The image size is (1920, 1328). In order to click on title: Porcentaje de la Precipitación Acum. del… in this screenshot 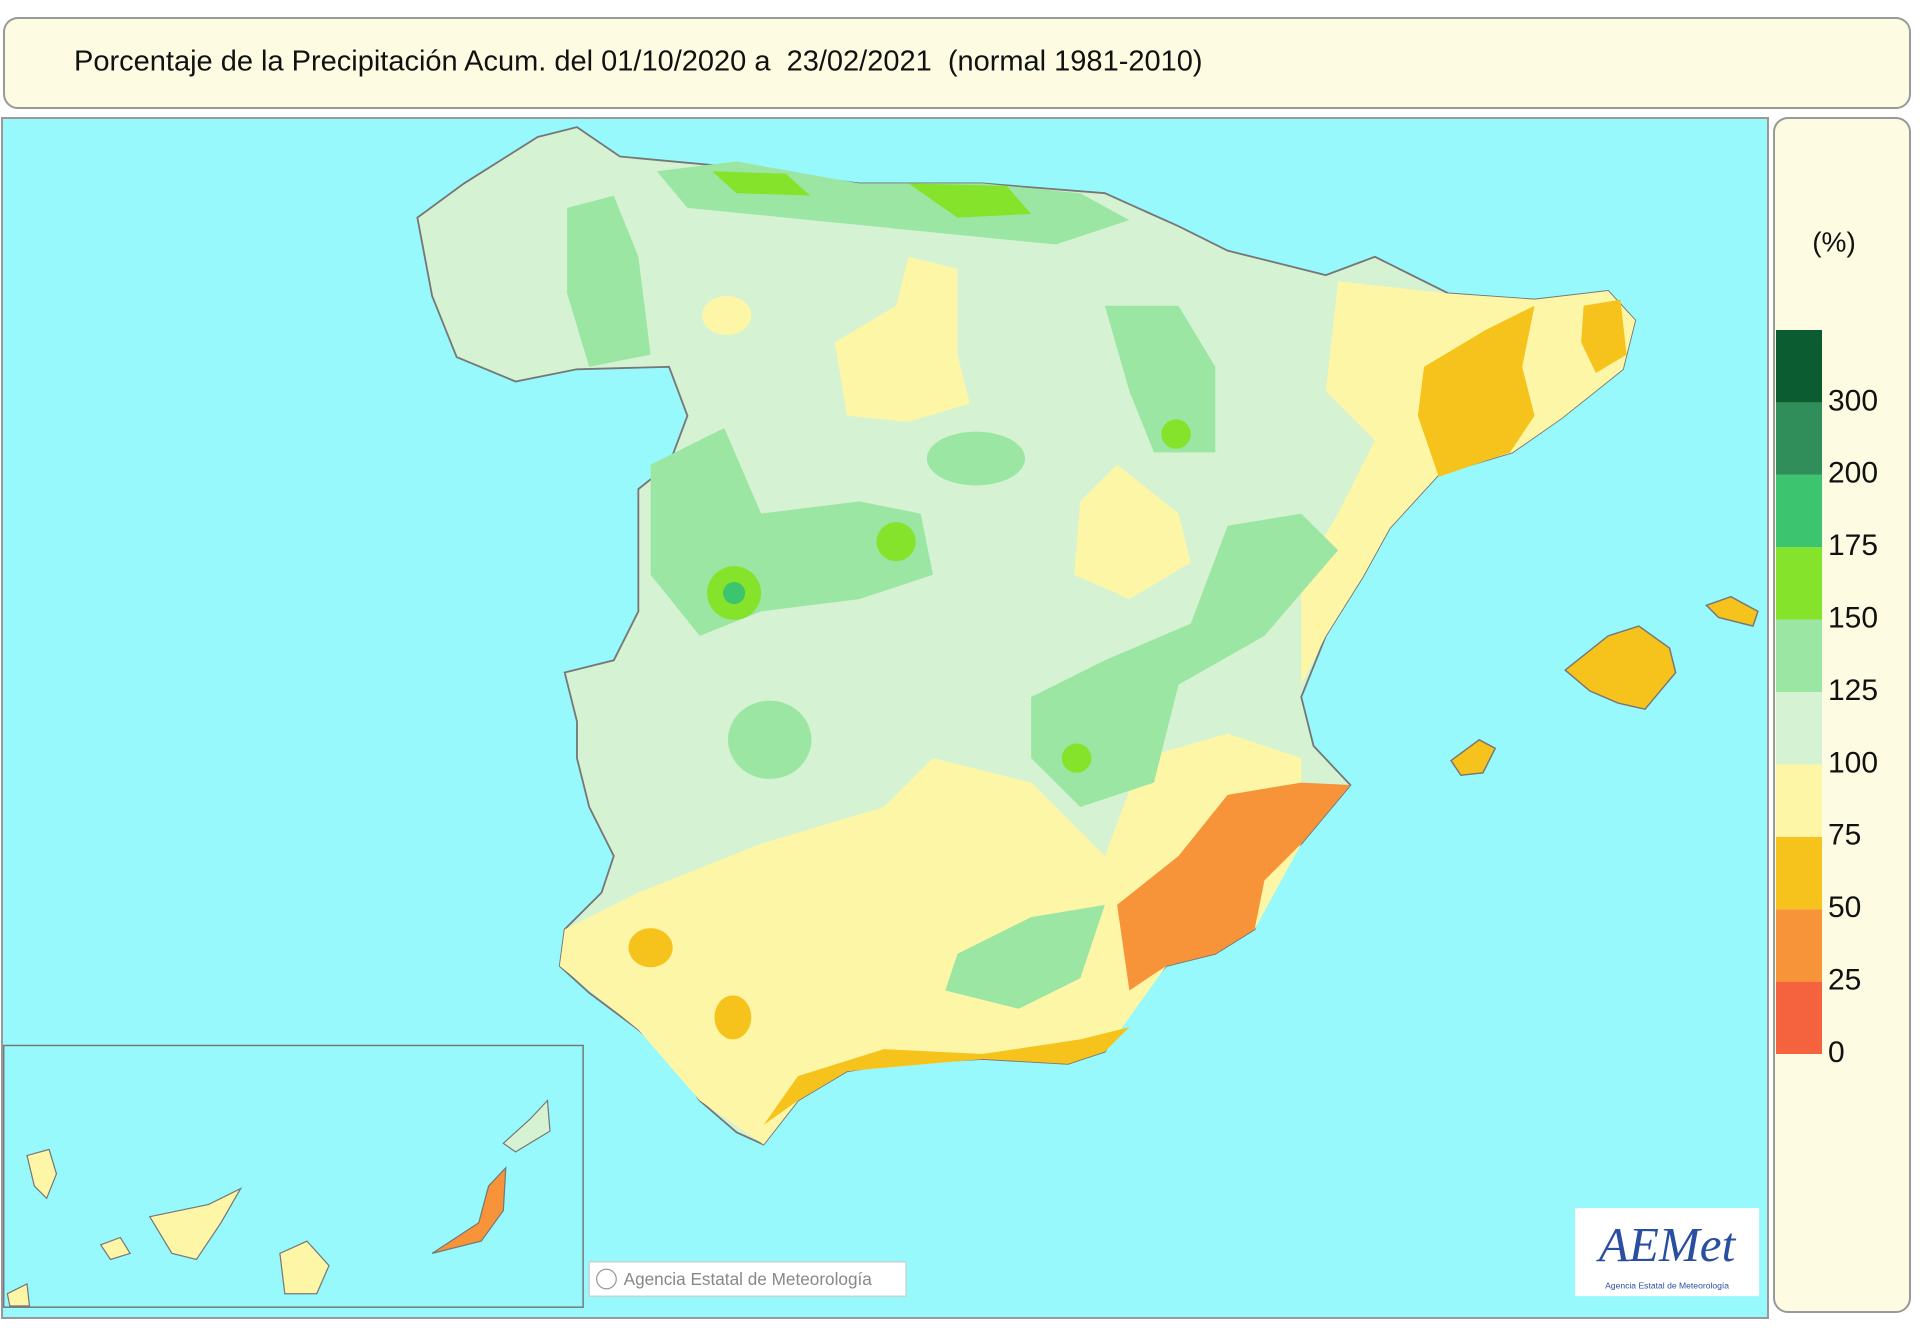, I will do `click(638, 62)`.